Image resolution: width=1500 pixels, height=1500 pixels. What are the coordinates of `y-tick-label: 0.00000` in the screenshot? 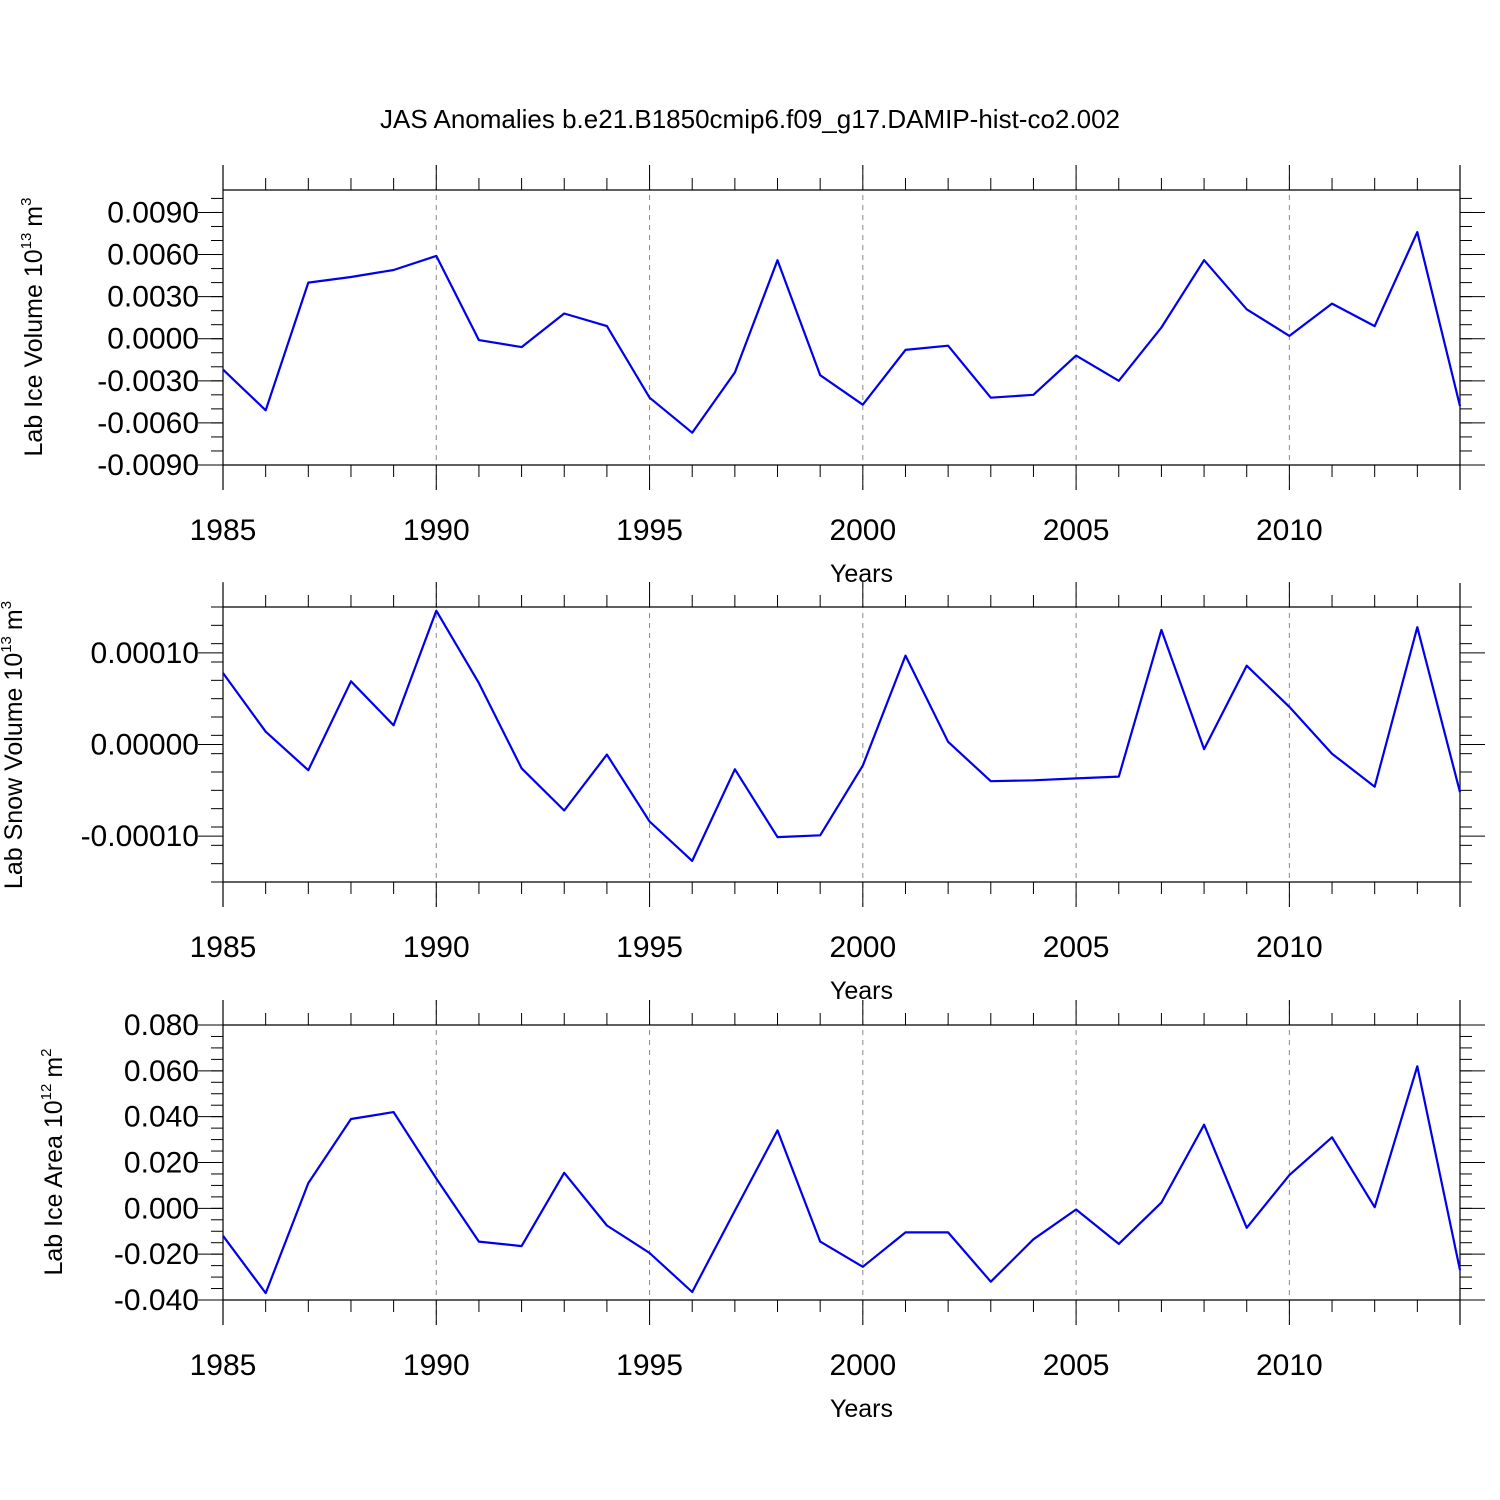 It's located at (145, 745).